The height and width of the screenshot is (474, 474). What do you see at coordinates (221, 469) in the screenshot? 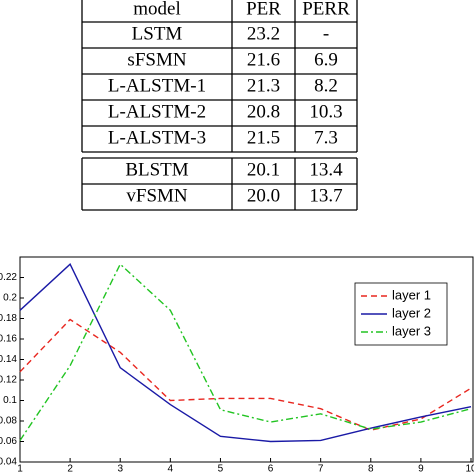
I see `x-tick-label: 5` at bounding box center [221, 469].